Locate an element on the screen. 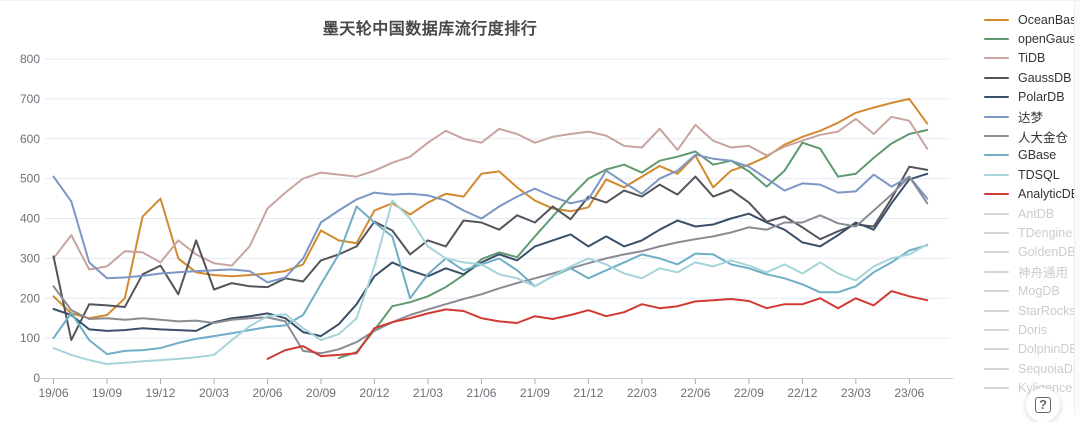 This screenshot has width=1080, height=422. y-axis-label: 500 is located at coordinates (30, 179).